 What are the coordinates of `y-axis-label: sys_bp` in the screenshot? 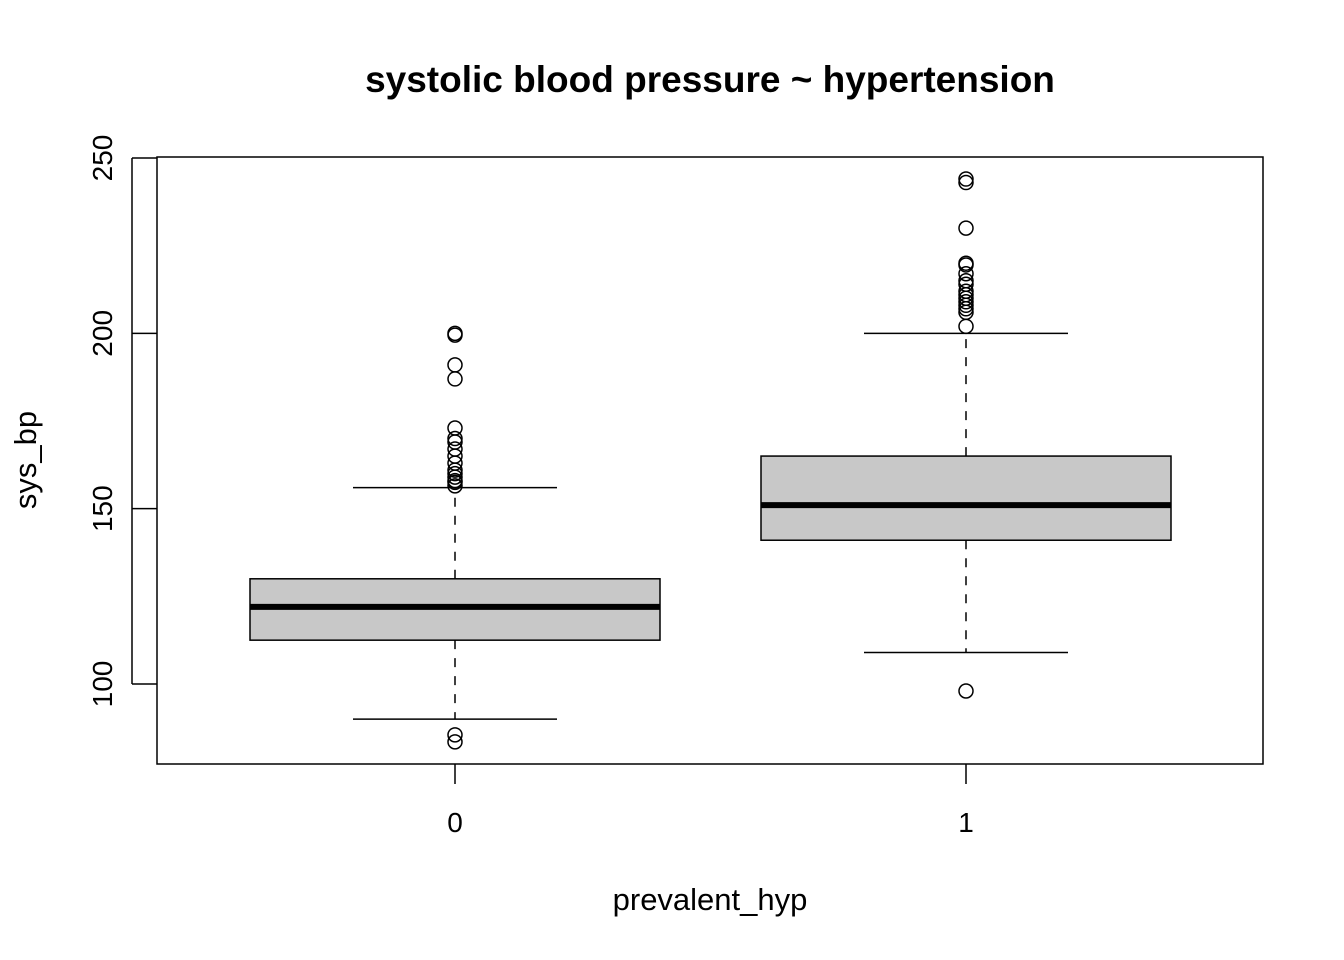 It's located at (25, 460).